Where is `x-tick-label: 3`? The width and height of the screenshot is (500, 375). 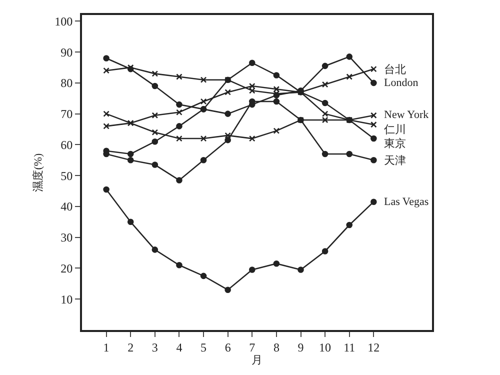 x-tick-label: 3 is located at coordinates (155, 347).